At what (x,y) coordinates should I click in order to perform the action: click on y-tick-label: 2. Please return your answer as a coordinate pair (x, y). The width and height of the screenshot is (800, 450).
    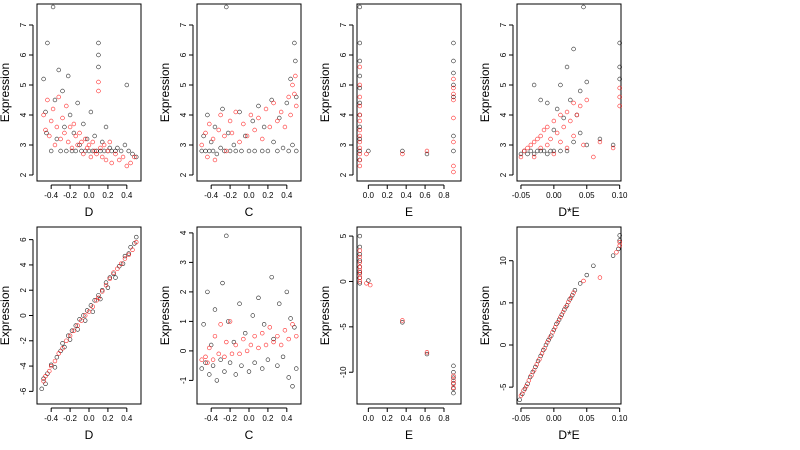
    Looking at the image, I should click on (503, 174).